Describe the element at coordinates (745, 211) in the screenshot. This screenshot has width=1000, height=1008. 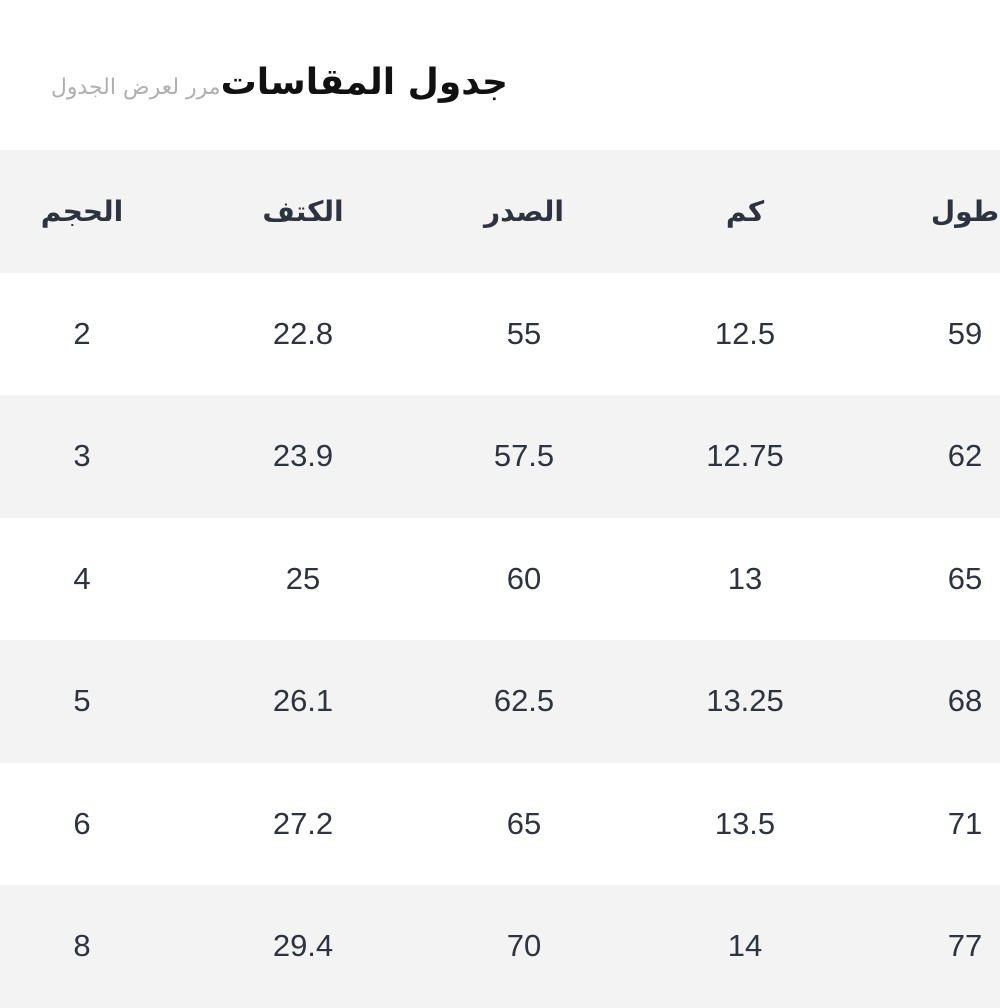
I see `column-header-sleeve: كم` at that location.